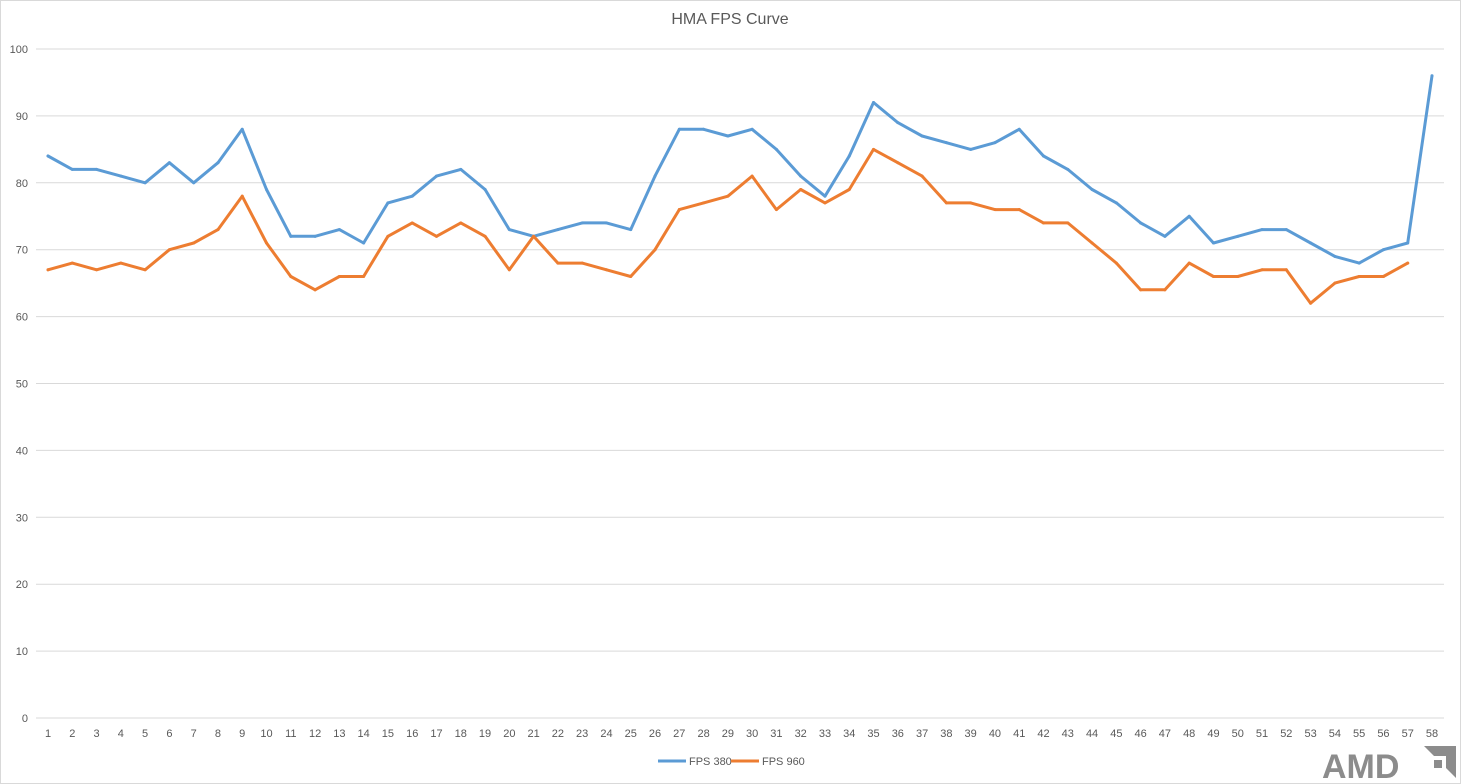  I want to click on amd-logo-text: AMD, so click(1360, 766).